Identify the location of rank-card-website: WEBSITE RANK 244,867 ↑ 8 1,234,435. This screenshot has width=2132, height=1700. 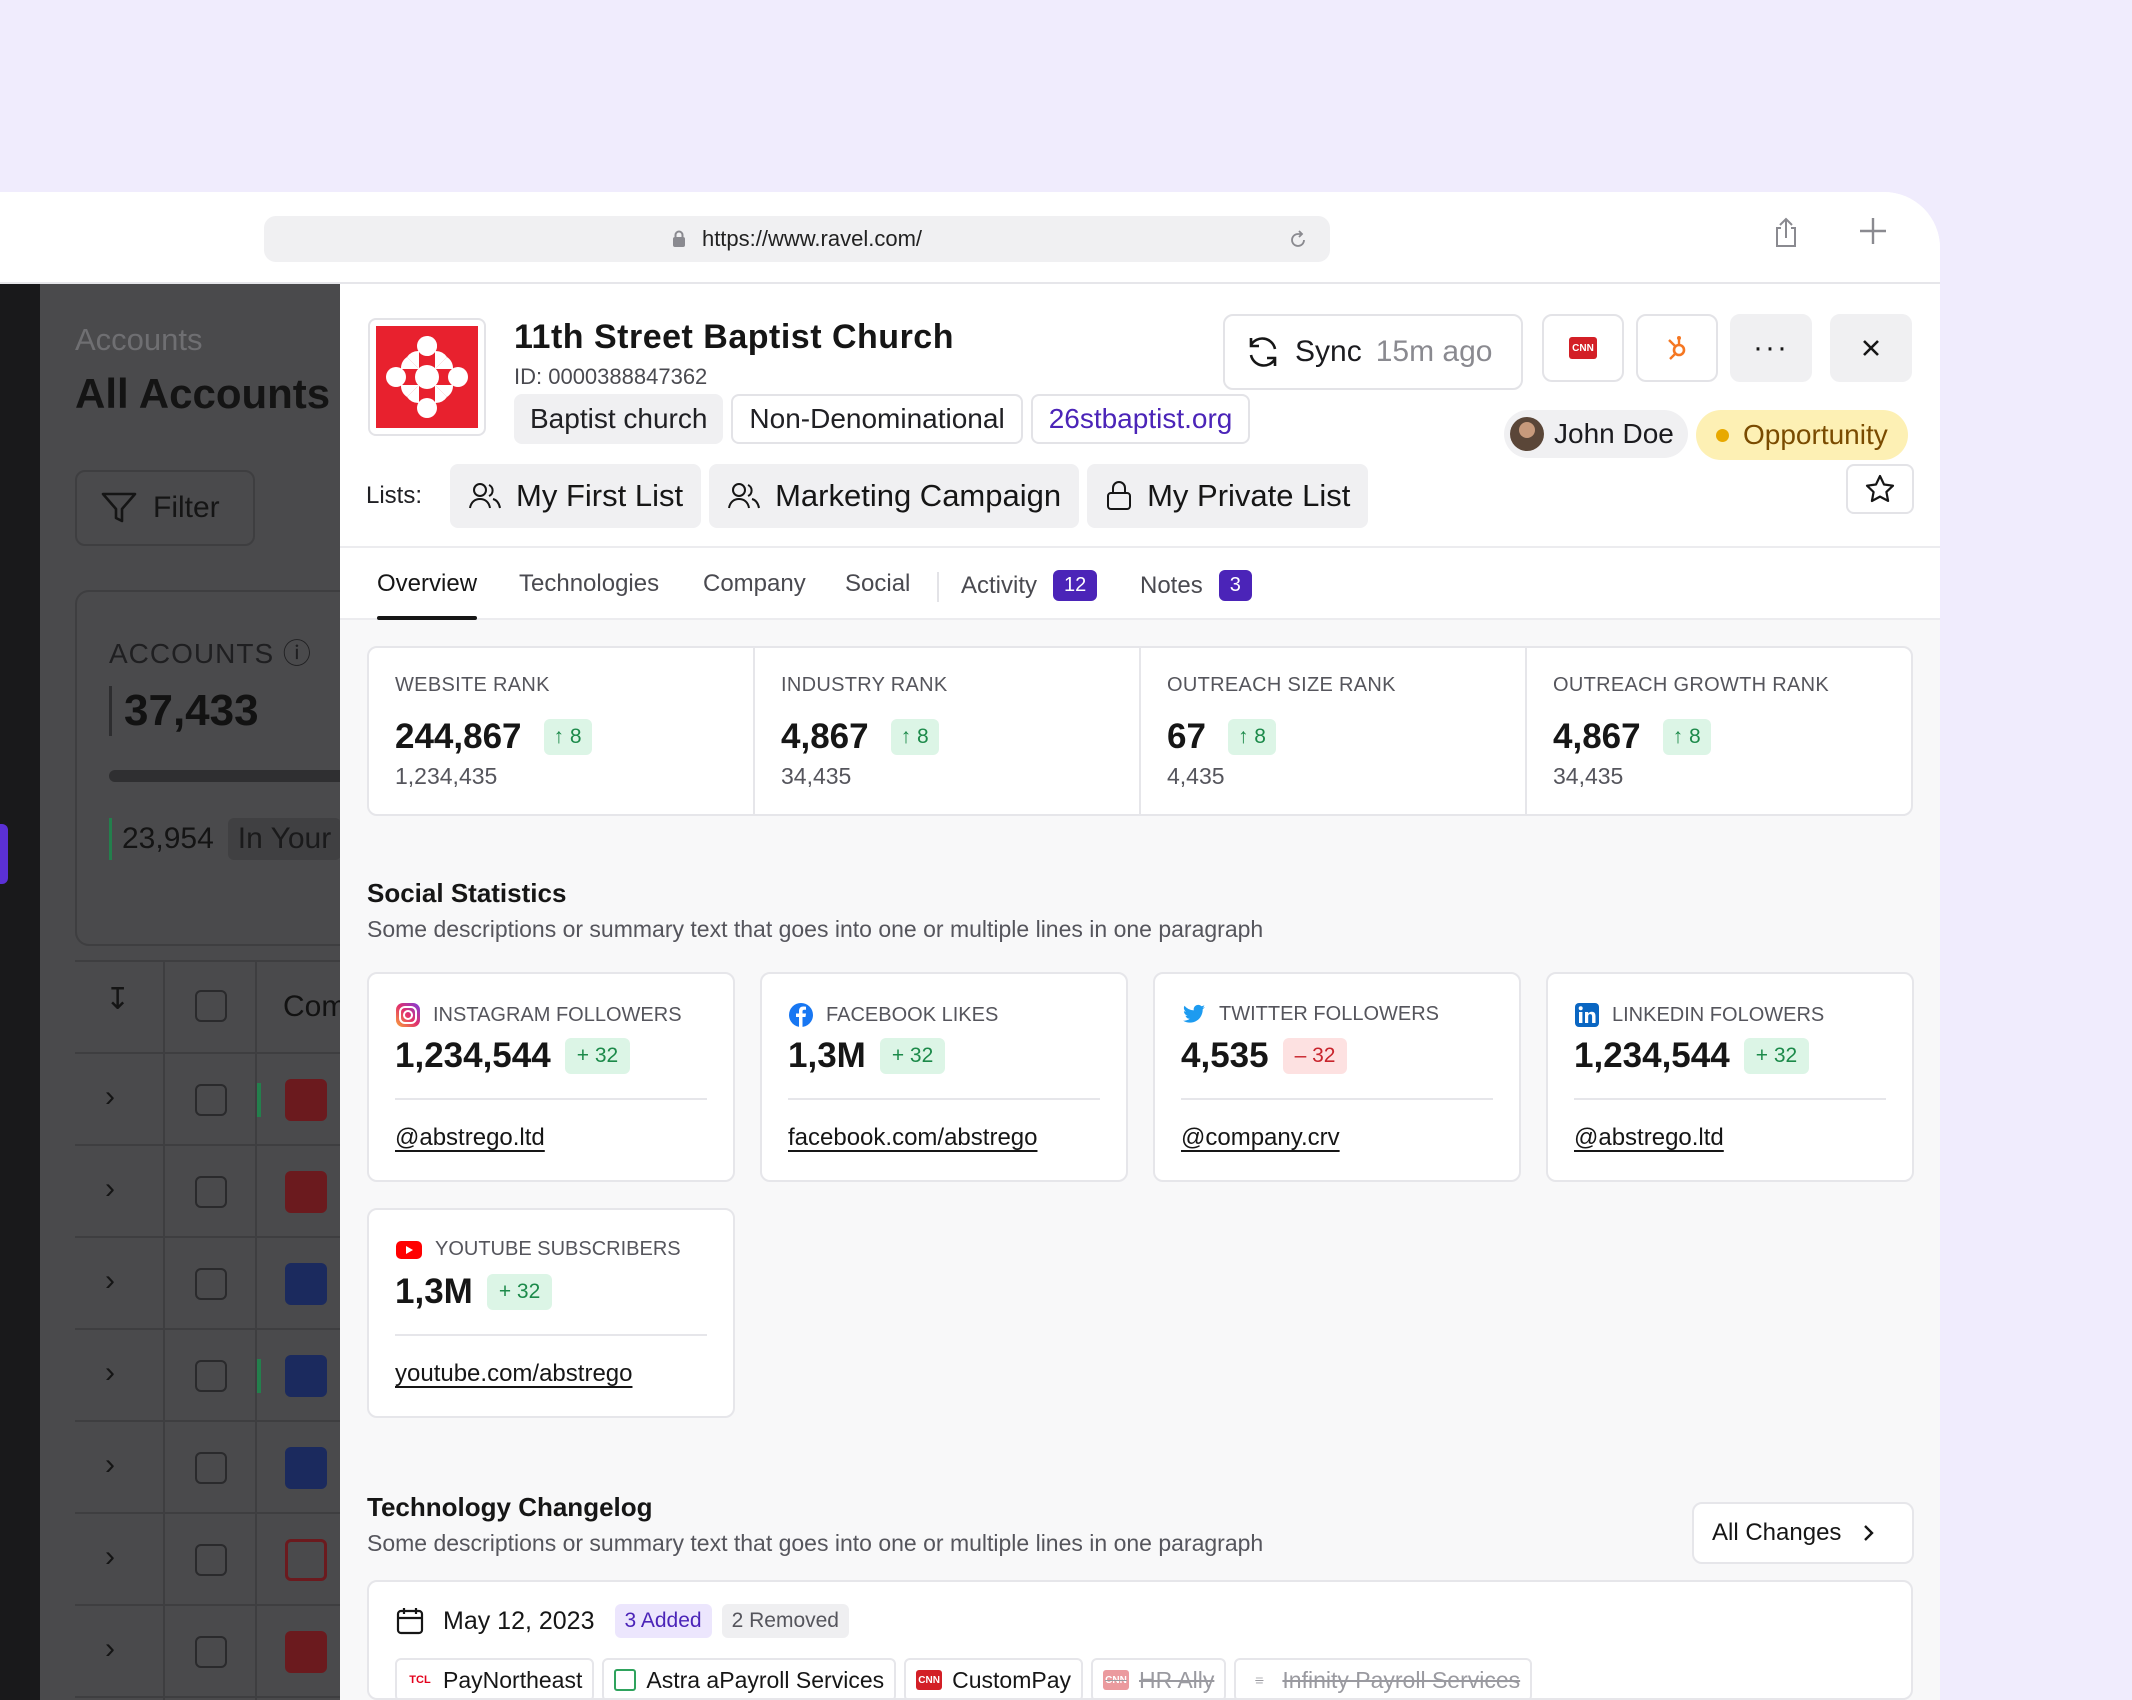
(562, 731).